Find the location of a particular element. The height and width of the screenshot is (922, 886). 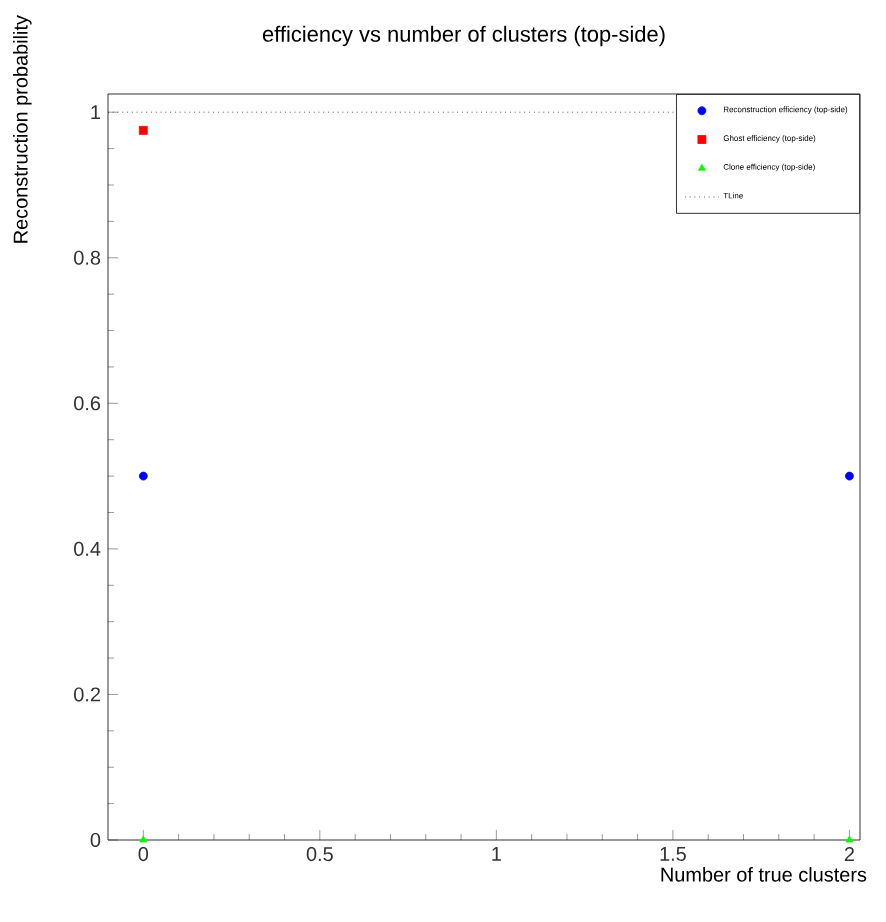

y-axis-title: Reconstruction probability is located at coordinates (22, 129).